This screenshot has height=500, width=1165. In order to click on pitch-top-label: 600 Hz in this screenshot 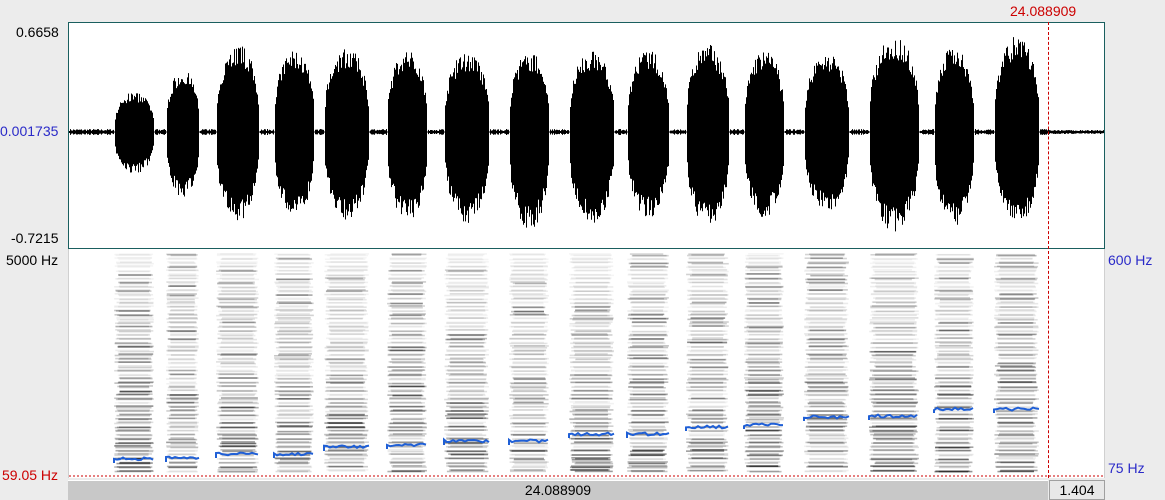, I will do `click(1130, 260)`.